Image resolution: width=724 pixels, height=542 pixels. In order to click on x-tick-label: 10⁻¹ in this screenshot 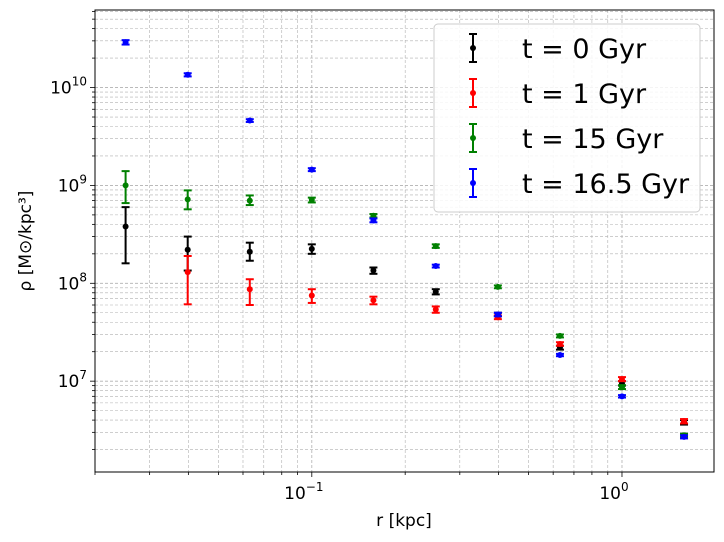, I will do `click(303, 492)`.